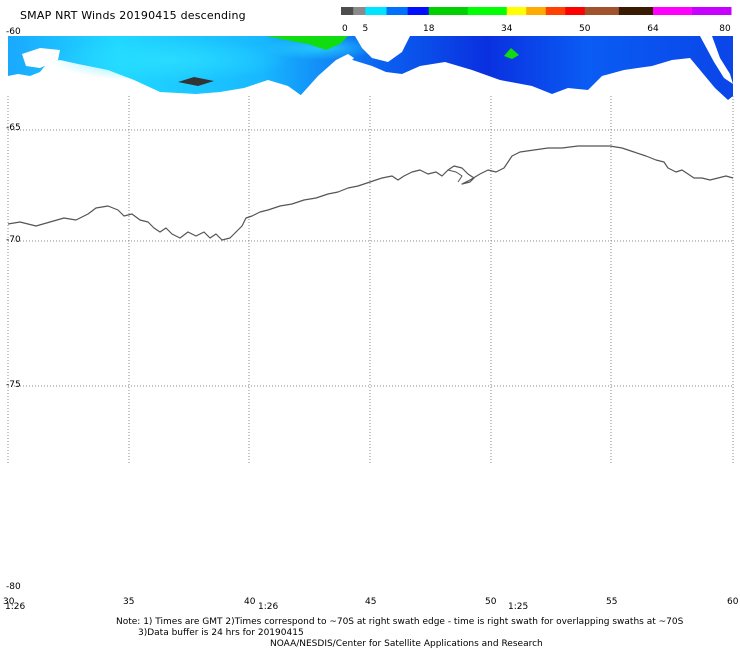 Image resolution: width=740 pixels, height=650 pixels. I want to click on note-line-2: 3)Data buffer is 24 hrs for 20190415, so click(221, 633).